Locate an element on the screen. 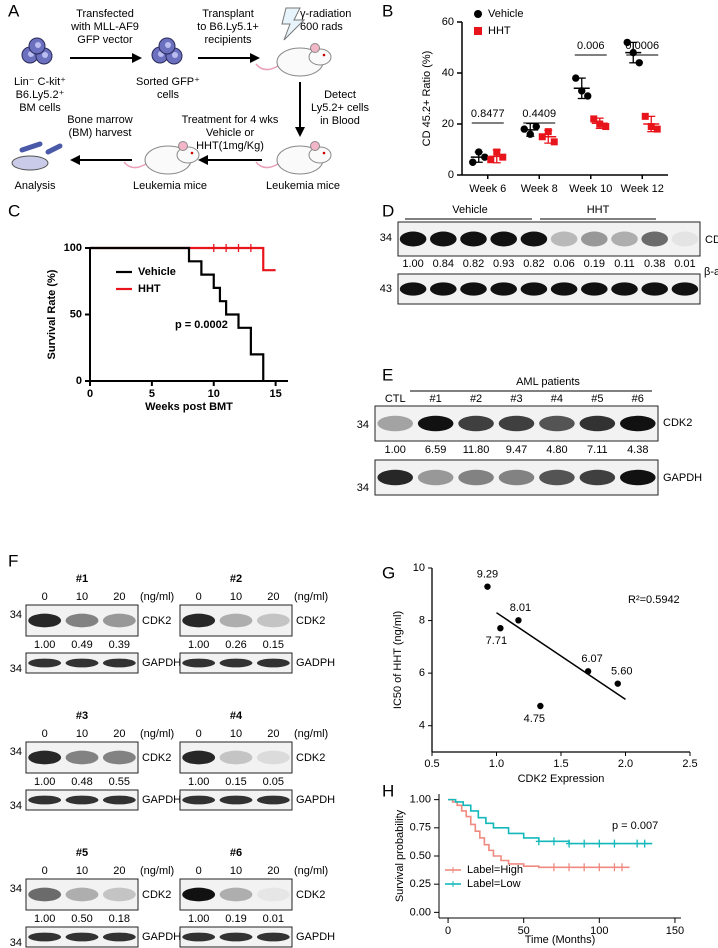  lane-label: #4 is located at coordinates (557, 399).